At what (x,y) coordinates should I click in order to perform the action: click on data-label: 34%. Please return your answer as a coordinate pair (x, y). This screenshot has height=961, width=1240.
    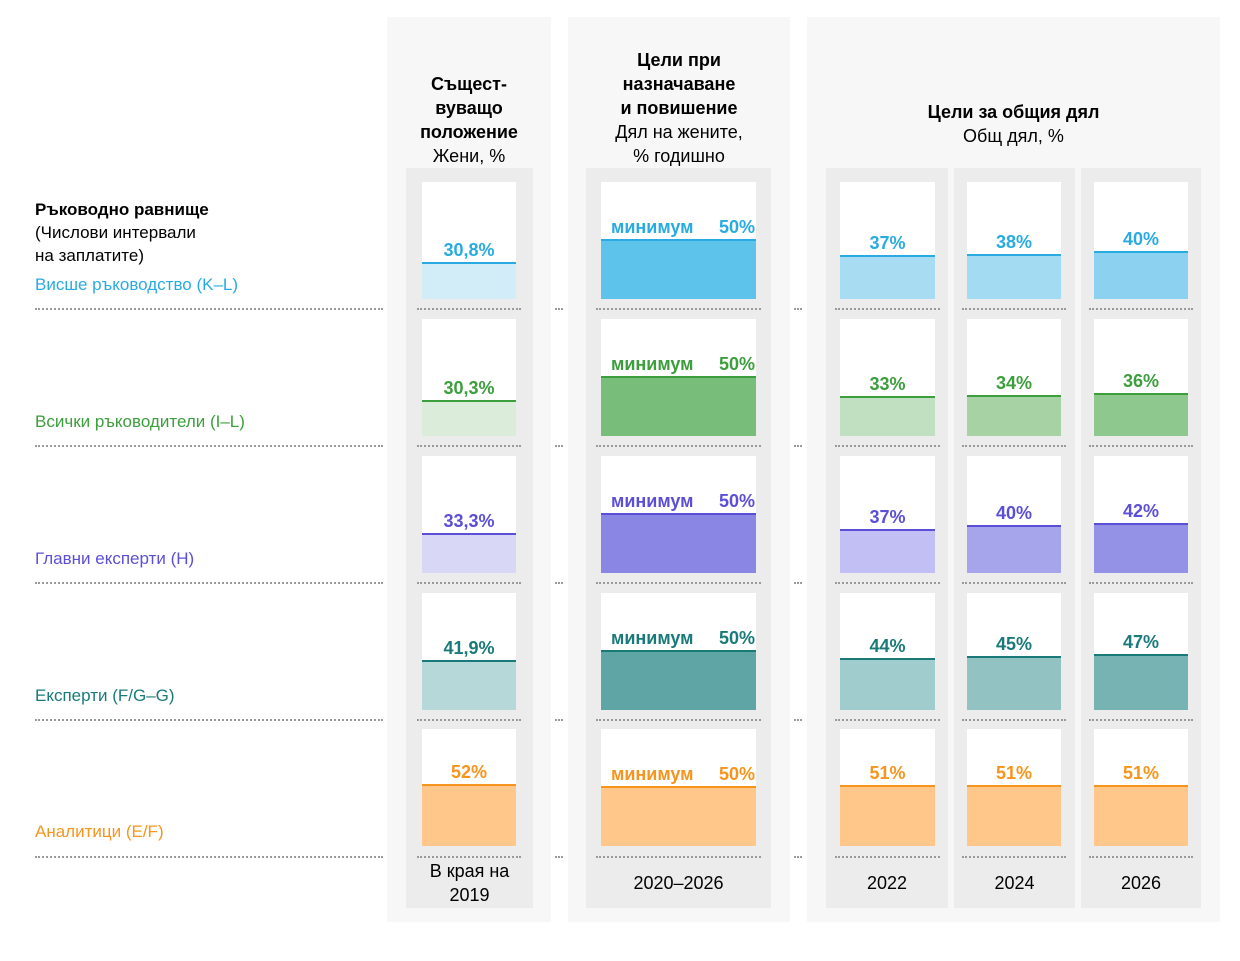
    Looking at the image, I should click on (1014, 383).